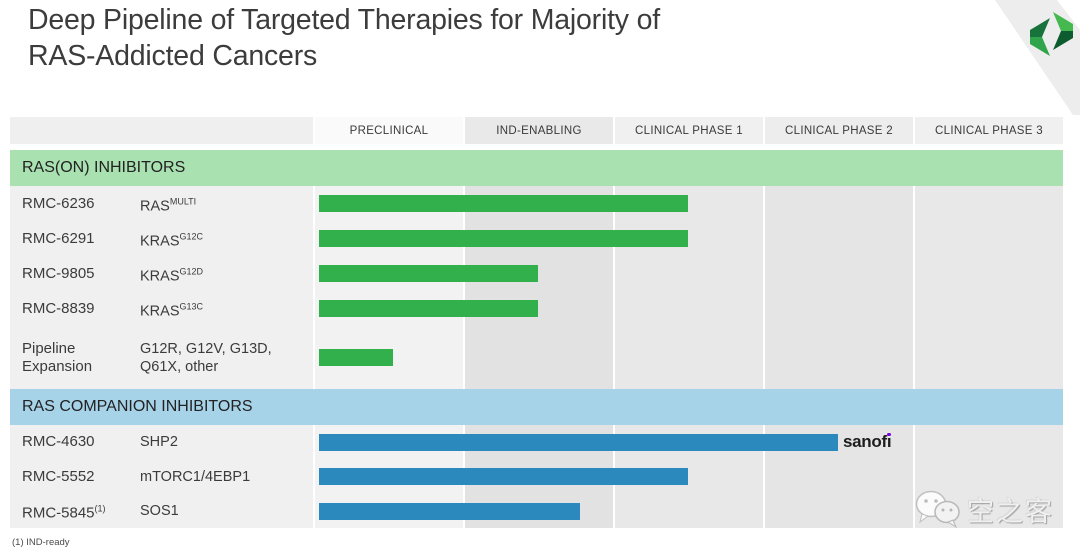  I want to click on corner-decoration, so click(1030, 57).